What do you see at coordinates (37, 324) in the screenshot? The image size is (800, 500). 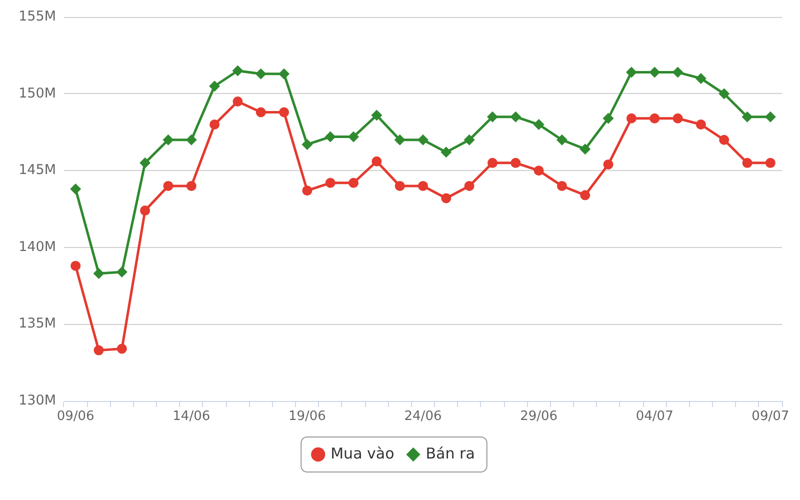 I see `y-tick-label: 135M` at bounding box center [37, 324].